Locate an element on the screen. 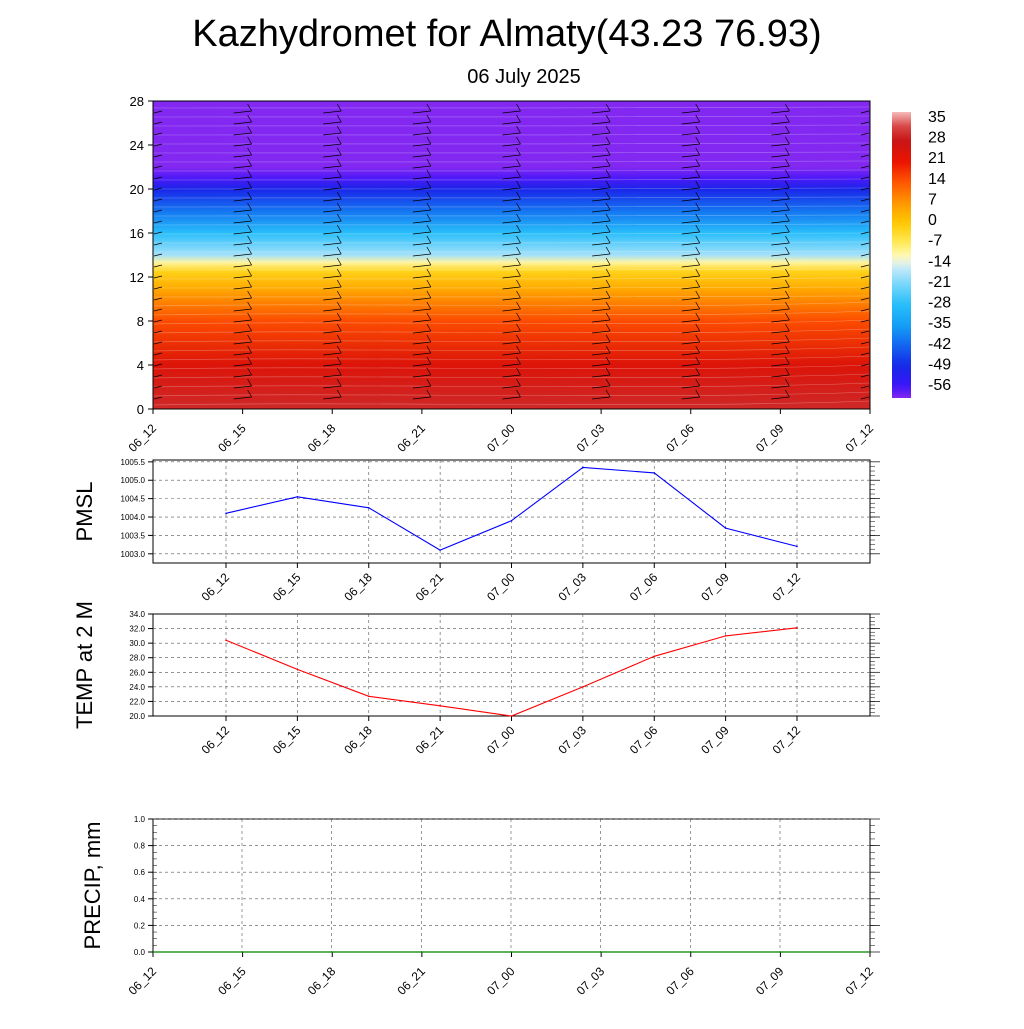 This screenshot has width=1024, height=1029. x-tick-label: 07_09 is located at coordinates (770, 981).